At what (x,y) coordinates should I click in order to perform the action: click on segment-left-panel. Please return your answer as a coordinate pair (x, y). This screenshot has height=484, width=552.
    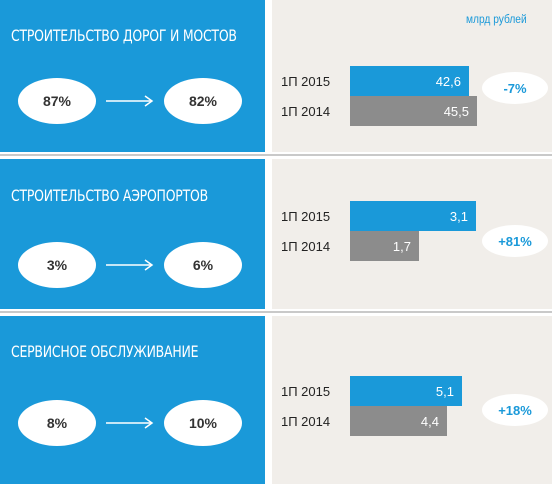
    Looking at the image, I should click on (132, 234).